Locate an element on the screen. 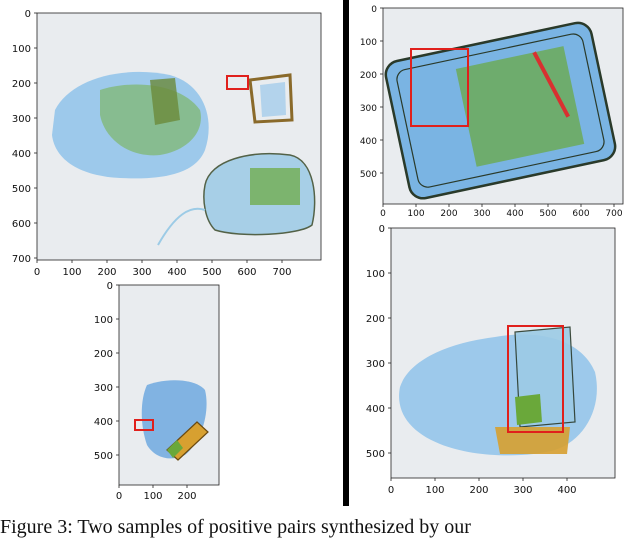  panel-divider is located at coordinates (346, 253).